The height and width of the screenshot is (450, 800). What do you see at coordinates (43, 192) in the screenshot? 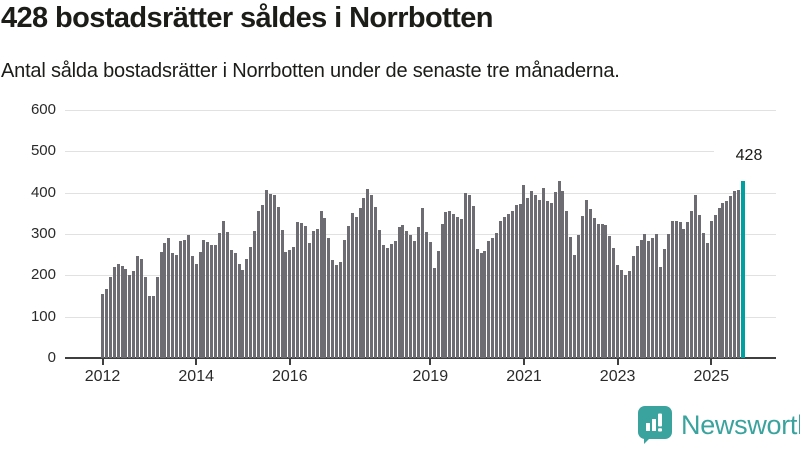
I see `y-axis-label: 400` at bounding box center [43, 192].